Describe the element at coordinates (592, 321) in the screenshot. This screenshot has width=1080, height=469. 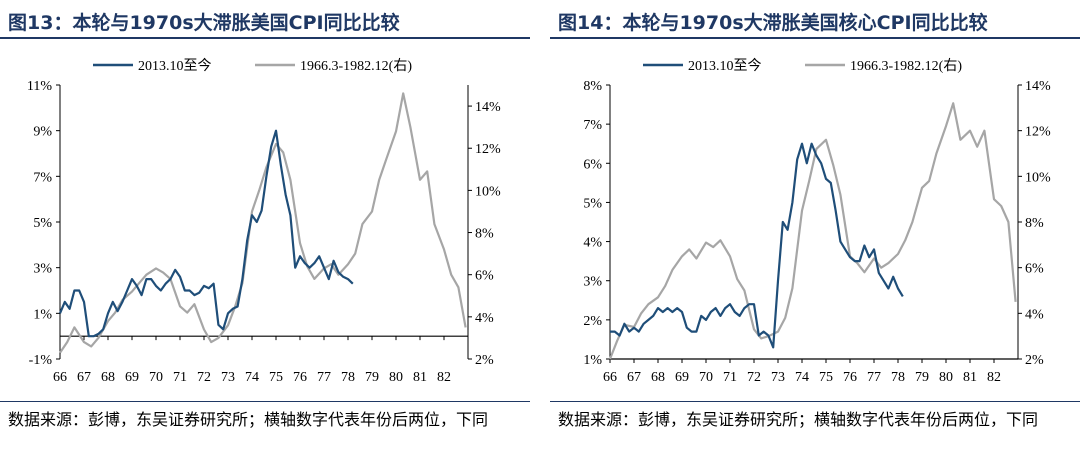
I see `left-tick-label: 2%` at that location.